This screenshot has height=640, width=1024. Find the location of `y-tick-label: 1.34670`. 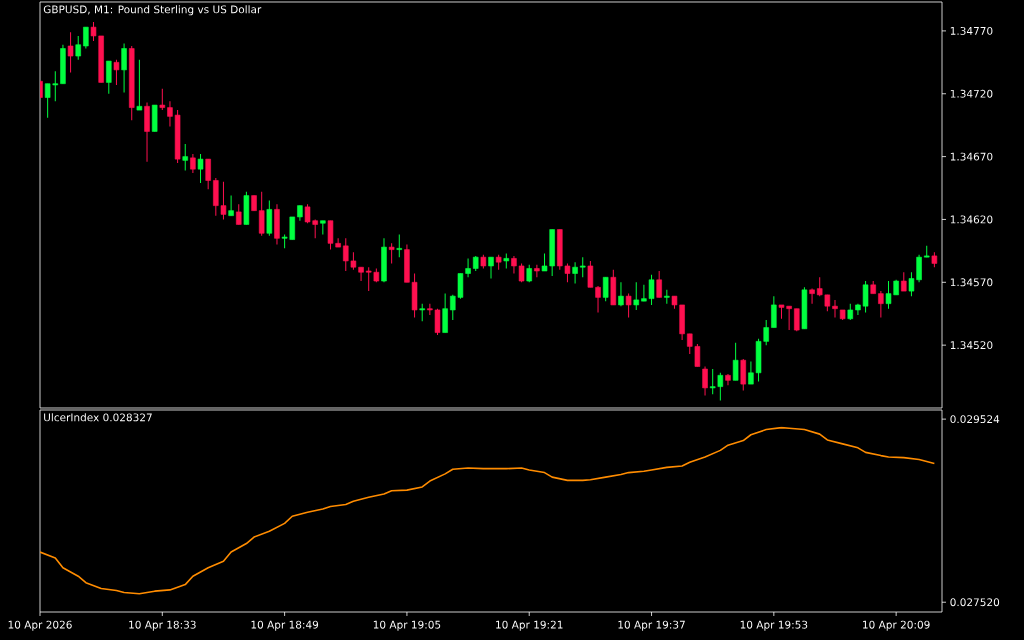

y-tick-label: 1.34670 is located at coordinates (971, 156).